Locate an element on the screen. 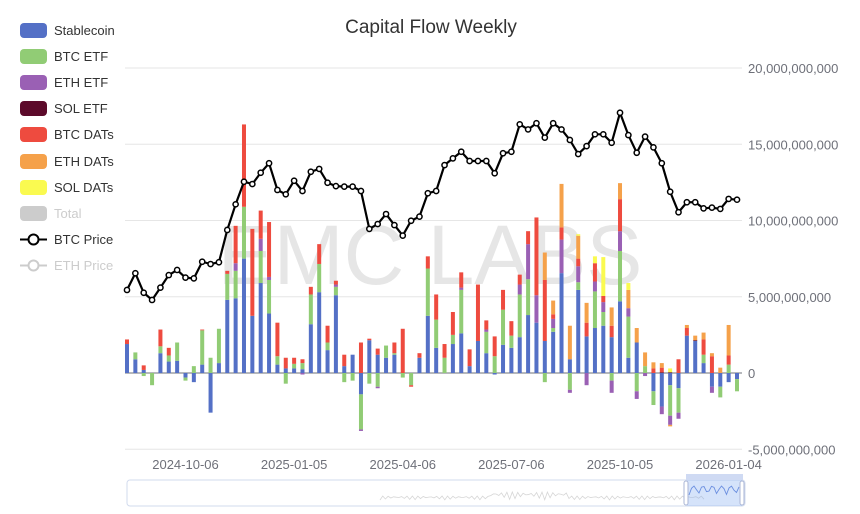 This screenshot has height=514, width=860. data-zoom-slider is located at coordinates (436, 493).